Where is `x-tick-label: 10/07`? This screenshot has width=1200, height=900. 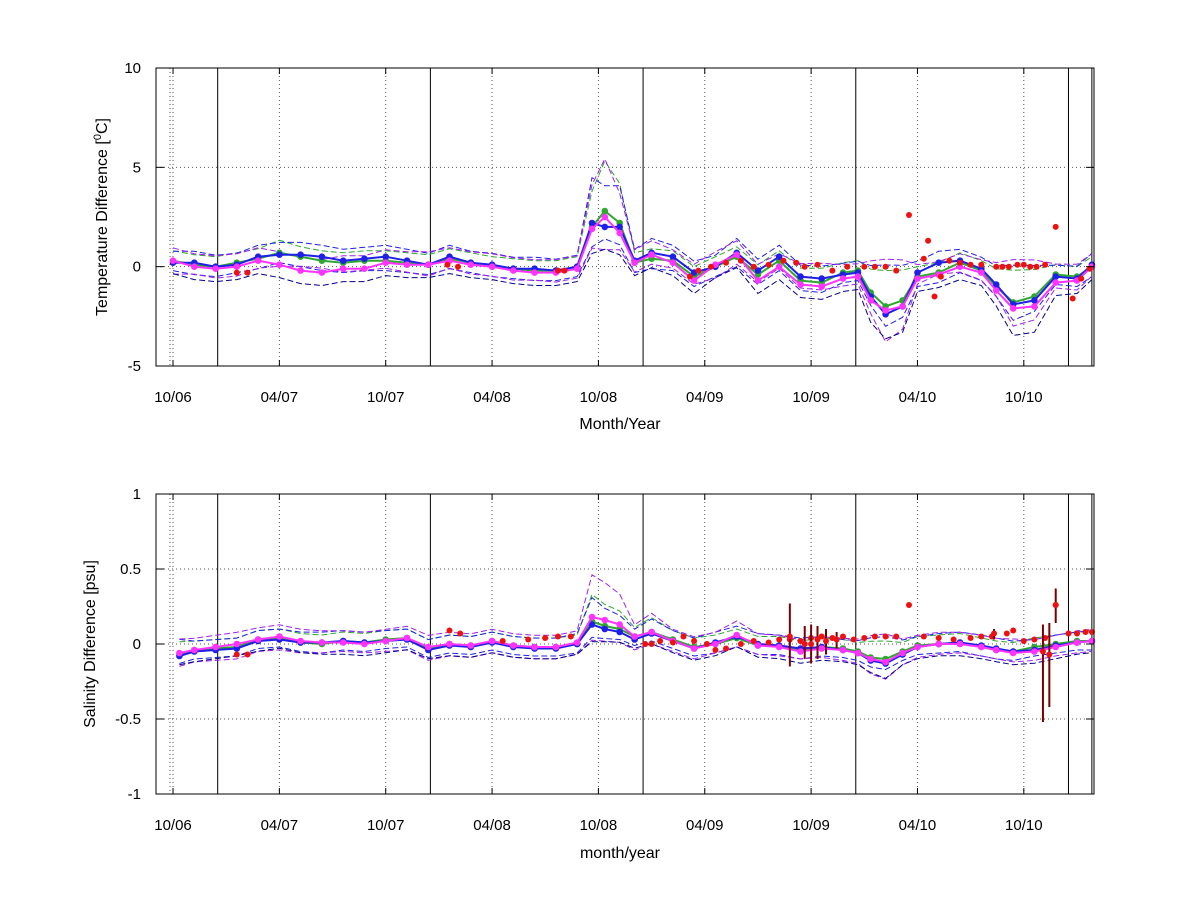 x-tick-label: 10/07 is located at coordinates (386, 397).